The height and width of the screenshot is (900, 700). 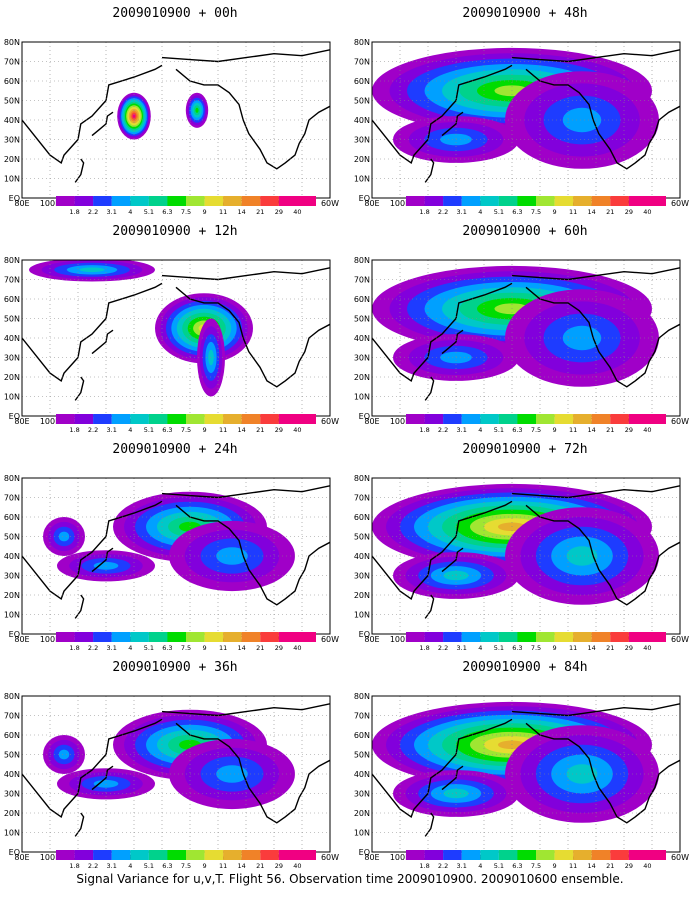 I want to click on lat-tick-label: 50N, so click(x=362, y=101).